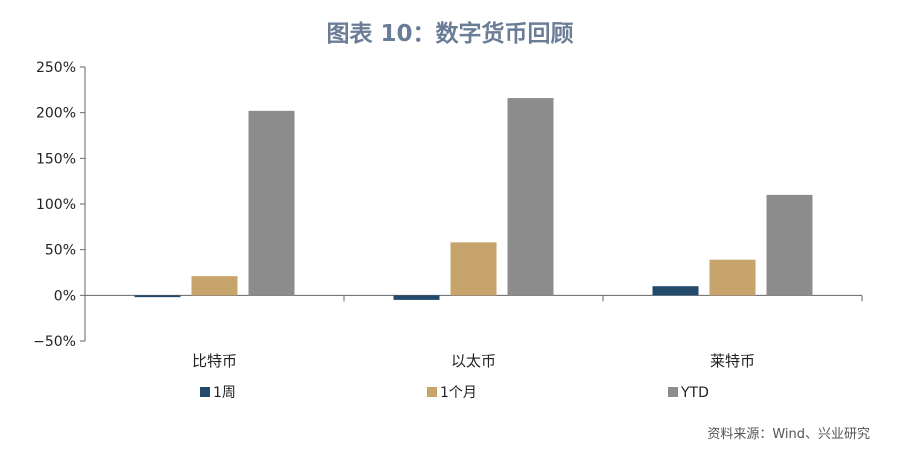 The image size is (900, 466). I want to click on legend: 1周 1个月 YTD, so click(454, 393).